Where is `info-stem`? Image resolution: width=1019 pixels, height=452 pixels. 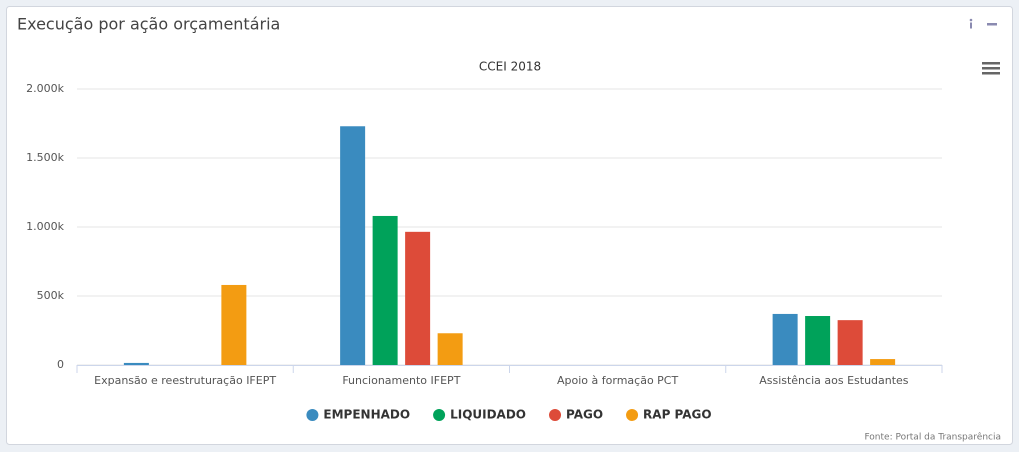
info-stem is located at coordinates (971, 25).